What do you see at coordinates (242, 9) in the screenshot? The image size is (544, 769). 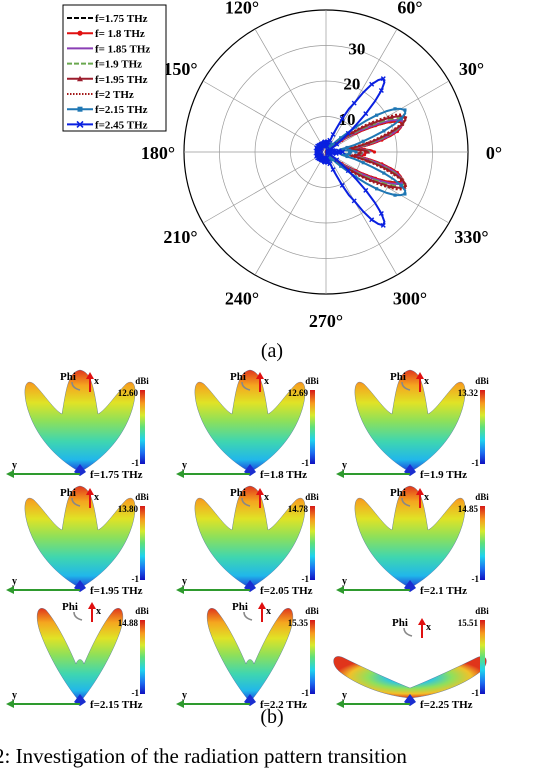 I see `angle-tick-label: 120°` at bounding box center [242, 9].